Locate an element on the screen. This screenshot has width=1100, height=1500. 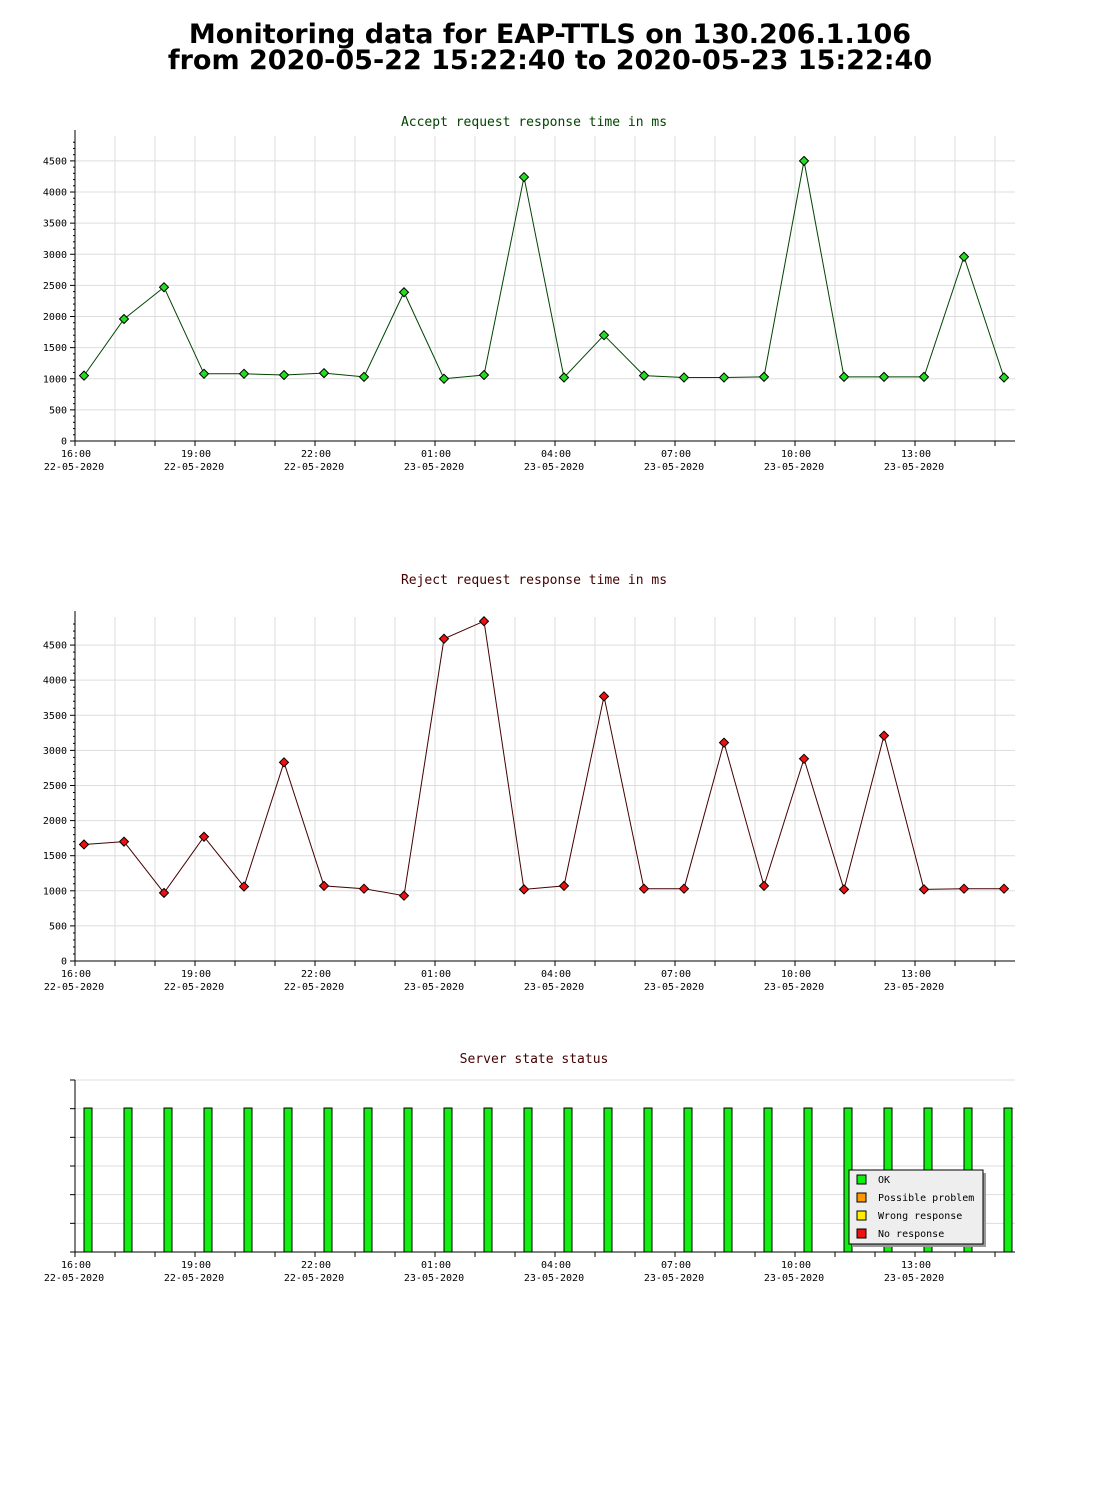
y-tick-label: 2500 is located at coordinates (55, 786).